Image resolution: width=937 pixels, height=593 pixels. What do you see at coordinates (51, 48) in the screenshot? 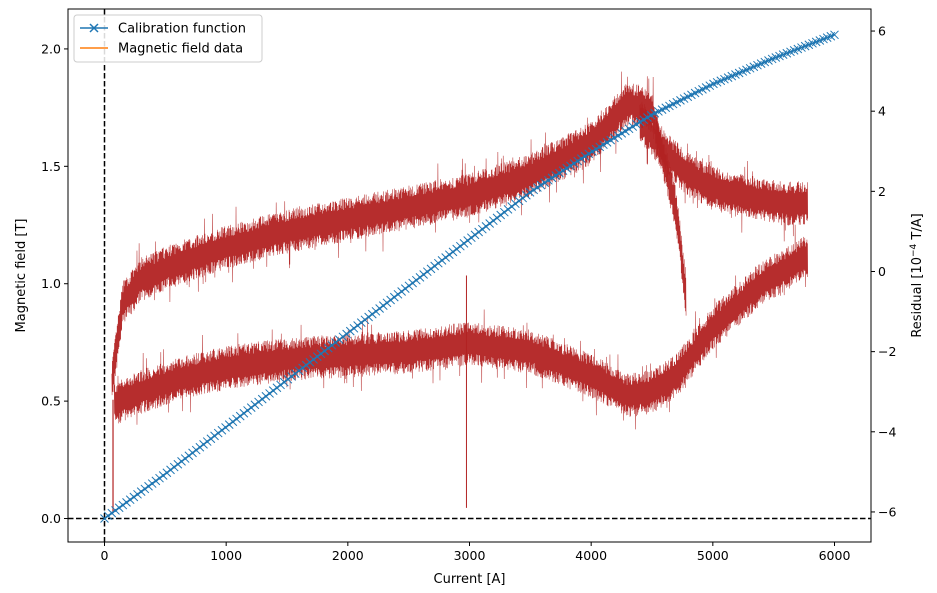
I see `y-tick-label: 2.0` at bounding box center [51, 48].